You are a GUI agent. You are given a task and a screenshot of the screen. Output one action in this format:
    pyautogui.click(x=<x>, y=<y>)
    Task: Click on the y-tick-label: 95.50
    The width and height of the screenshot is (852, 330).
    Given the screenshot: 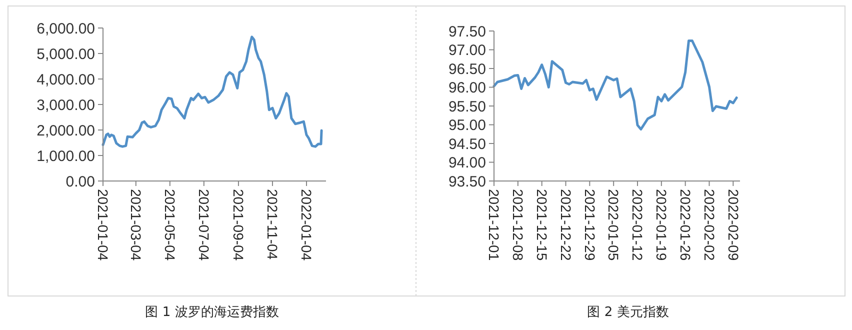 What is the action you would take?
    pyautogui.click(x=467, y=107)
    